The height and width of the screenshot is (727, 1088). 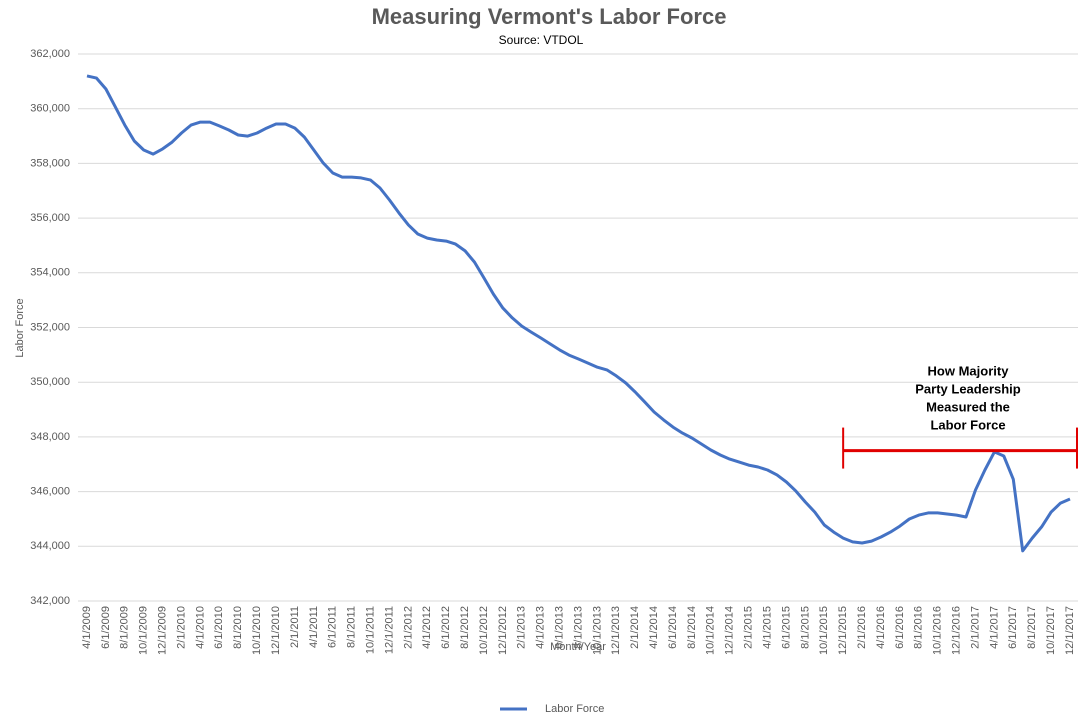 I want to click on annotation-text: Labor Force, so click(x=967, y=424).